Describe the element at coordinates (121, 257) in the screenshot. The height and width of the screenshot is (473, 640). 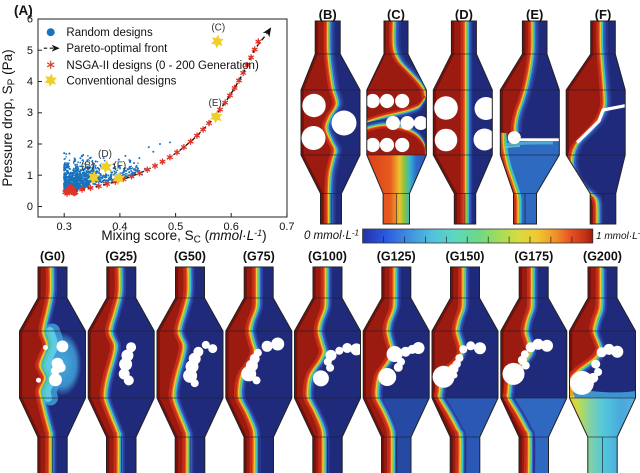
I see `svg-text: (G25)` at that location.